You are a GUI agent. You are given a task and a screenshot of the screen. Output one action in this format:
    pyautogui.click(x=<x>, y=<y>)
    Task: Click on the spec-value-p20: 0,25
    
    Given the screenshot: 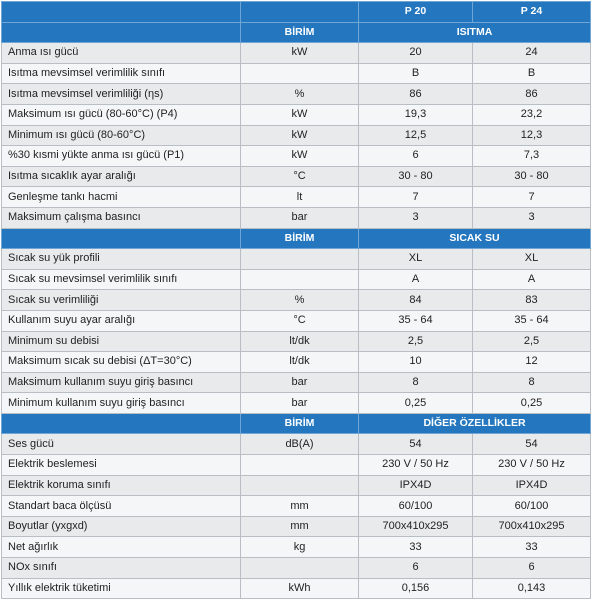 What is the action you would take?
    pyautogui.click(x=415, y=403)
    